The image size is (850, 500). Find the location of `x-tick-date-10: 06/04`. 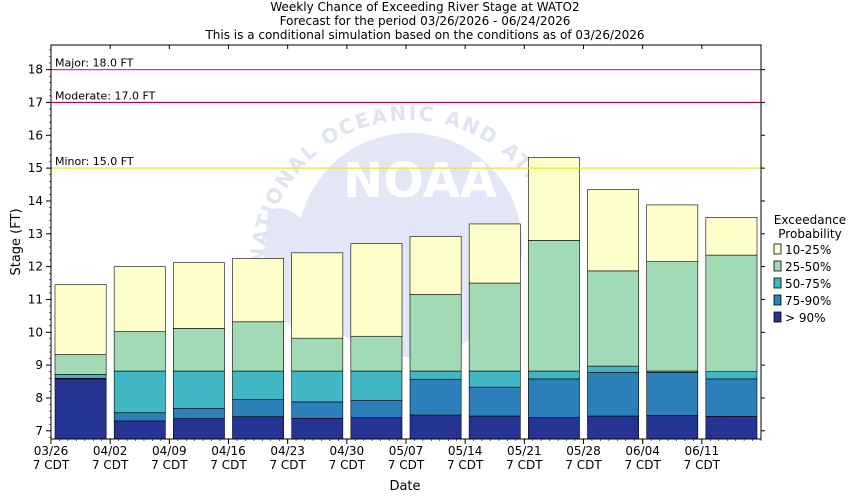

x-tick-date-10: 06/04 is located at coordinates (642, 451).